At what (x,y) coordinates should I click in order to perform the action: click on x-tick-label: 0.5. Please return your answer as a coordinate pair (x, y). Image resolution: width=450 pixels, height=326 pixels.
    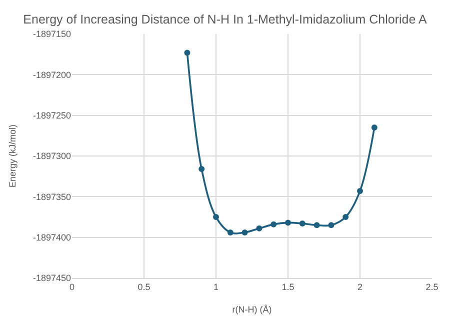
    Looking at the image, I should click on (144, 287).